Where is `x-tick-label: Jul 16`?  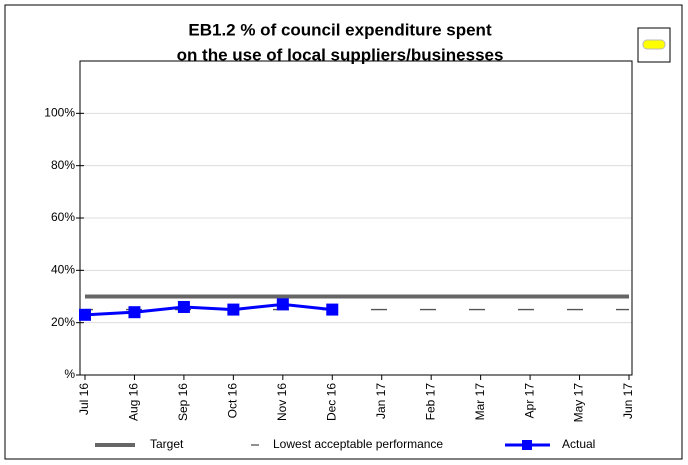 x-tick-label: Jul 16 is located at coordinates (84, 399).